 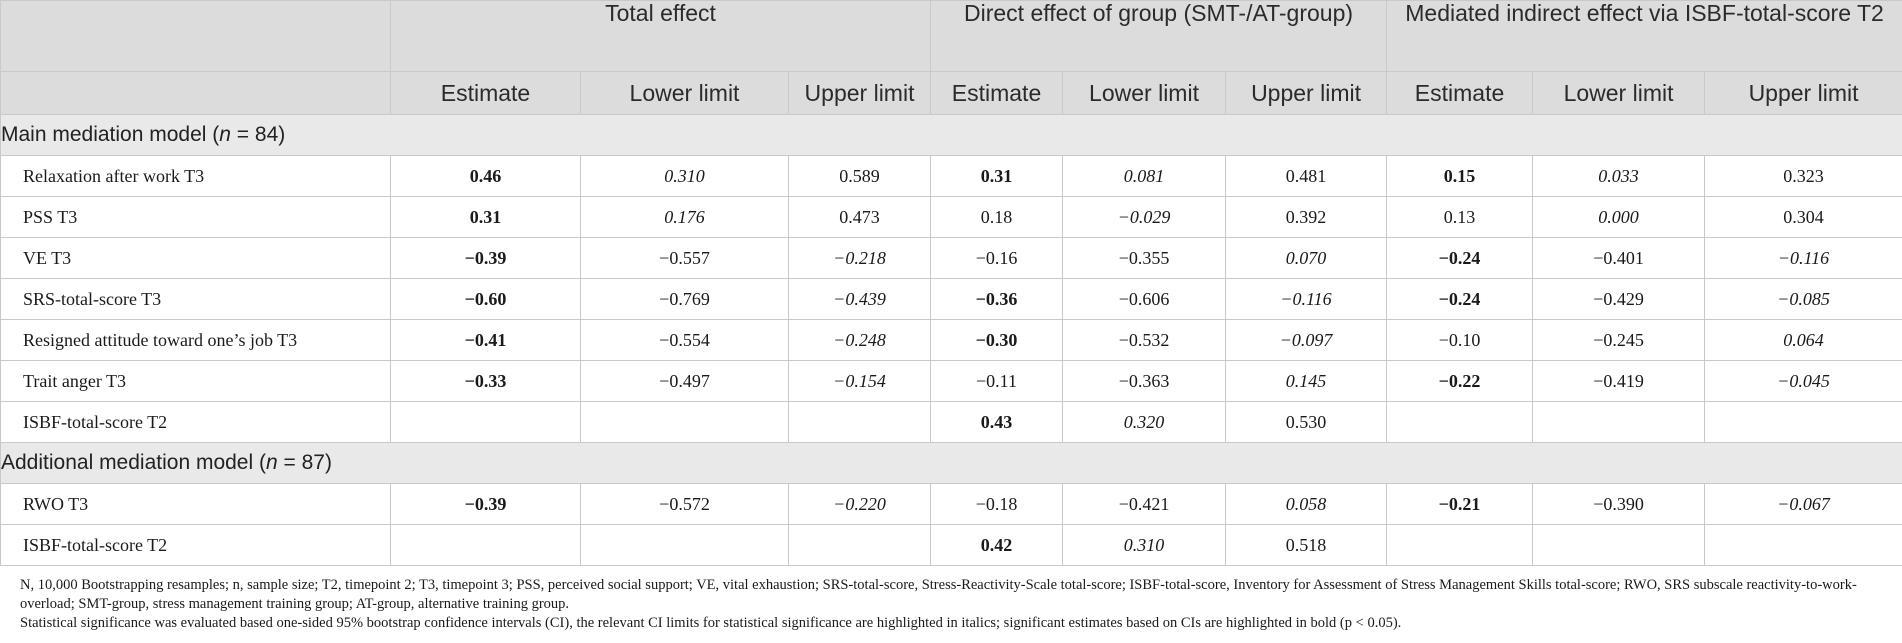 I want to click on table-cell: 0.310, so click(x=684, y=176).